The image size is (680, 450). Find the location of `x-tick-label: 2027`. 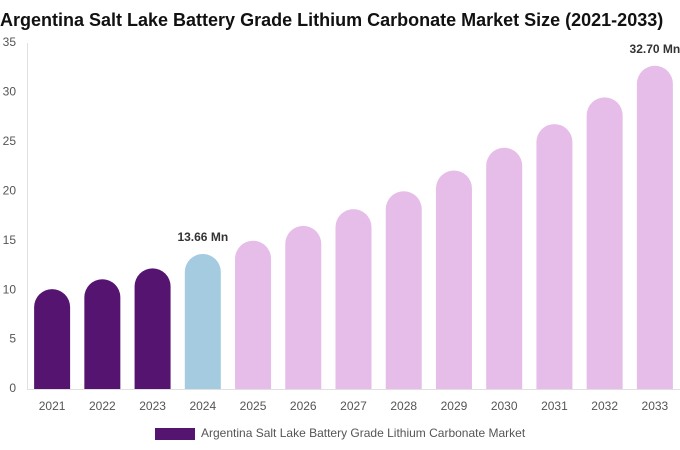

x-tick-label: 2027 is located at coordinates (353, 406).